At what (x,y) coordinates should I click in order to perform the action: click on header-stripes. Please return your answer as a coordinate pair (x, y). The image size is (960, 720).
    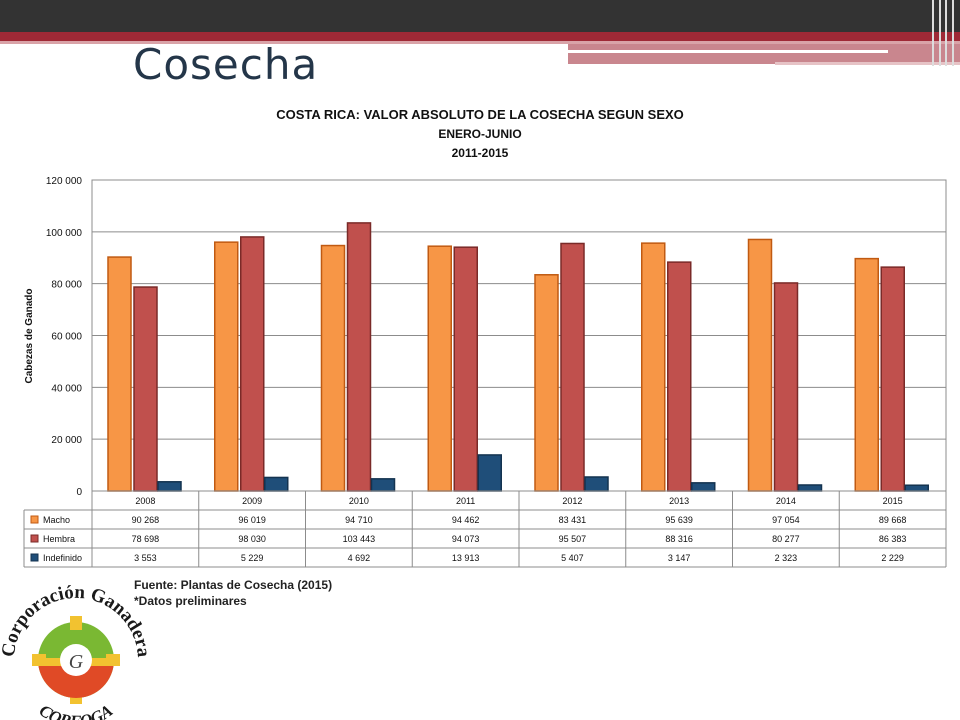
    Looking at the image, I should click on (945, 33).